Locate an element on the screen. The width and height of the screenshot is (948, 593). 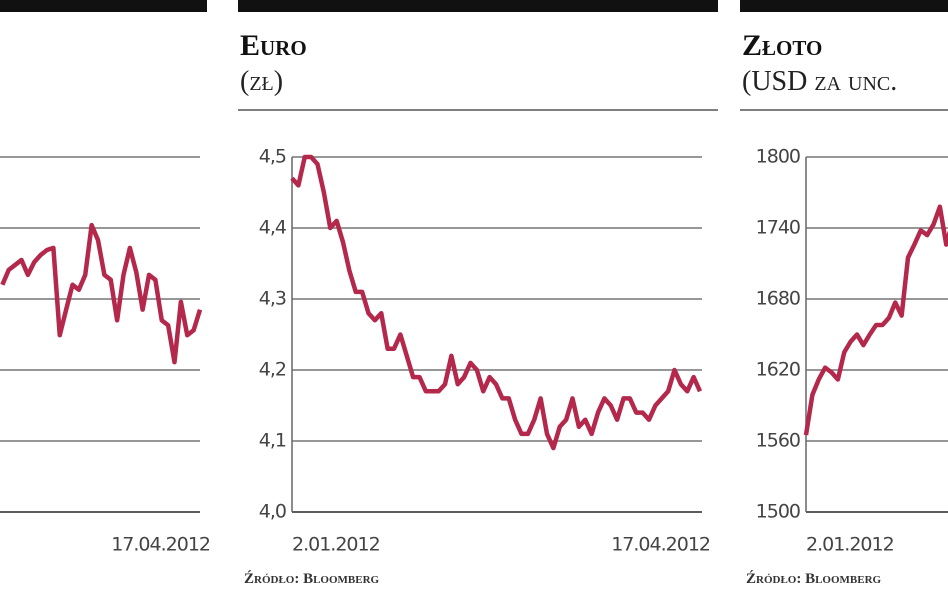
y-tick-label: 4,2 is located at coordinates (272, 370).